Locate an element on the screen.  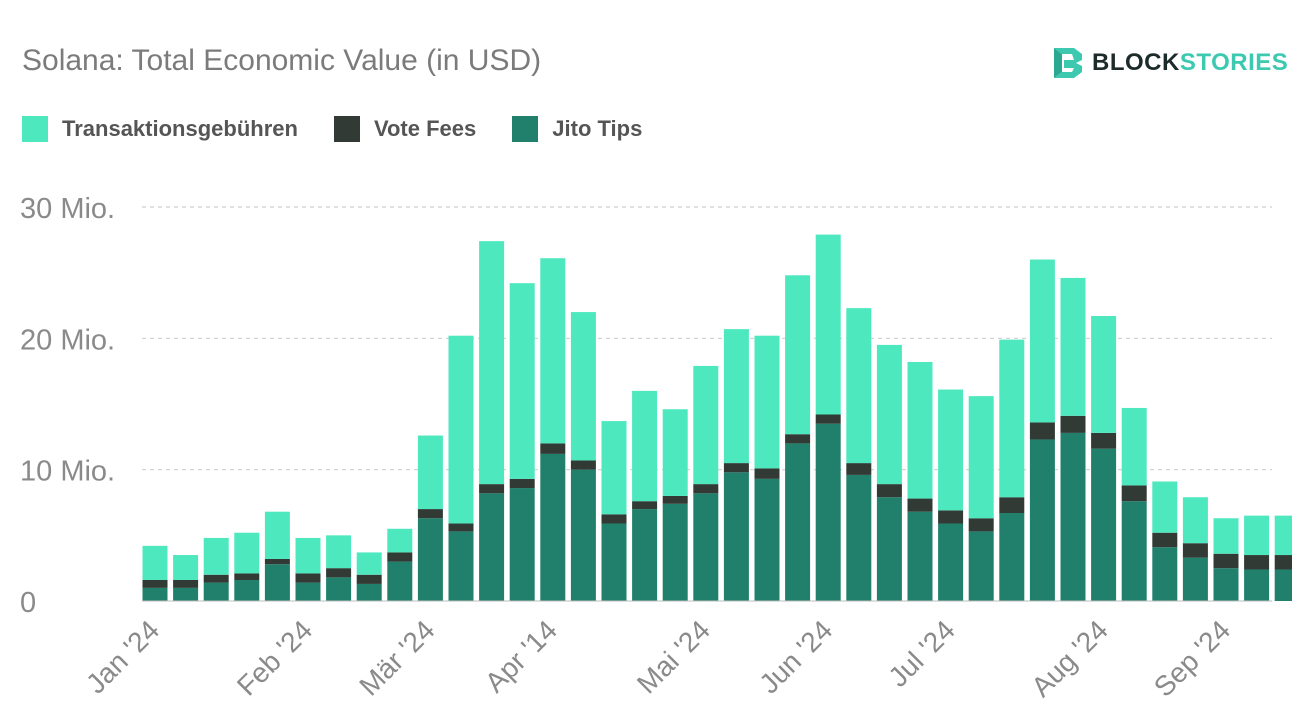
chart-legend: Transaktionsgebühren Vote Fees Jito Tips is located at coordinates (350, 129).